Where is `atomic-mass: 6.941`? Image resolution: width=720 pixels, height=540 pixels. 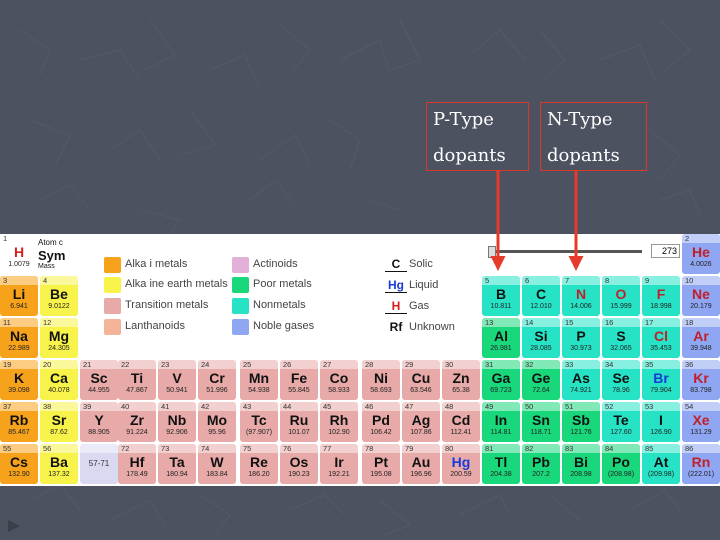 atomic-mass: 6.941 is located at coordinates (19, 306).